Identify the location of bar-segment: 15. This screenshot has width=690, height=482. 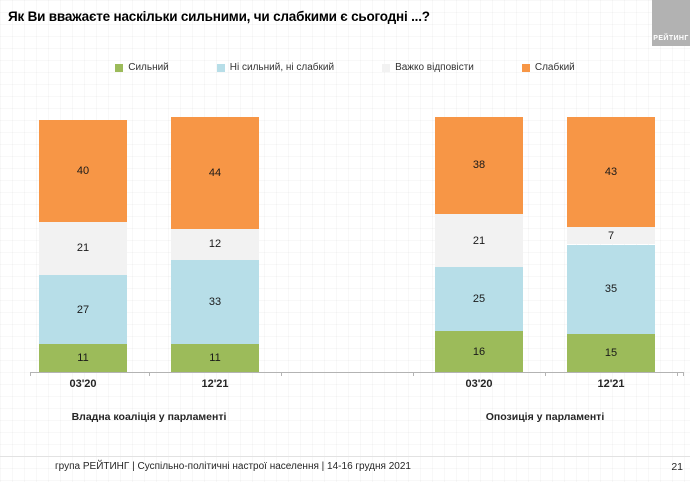
(611, 352).